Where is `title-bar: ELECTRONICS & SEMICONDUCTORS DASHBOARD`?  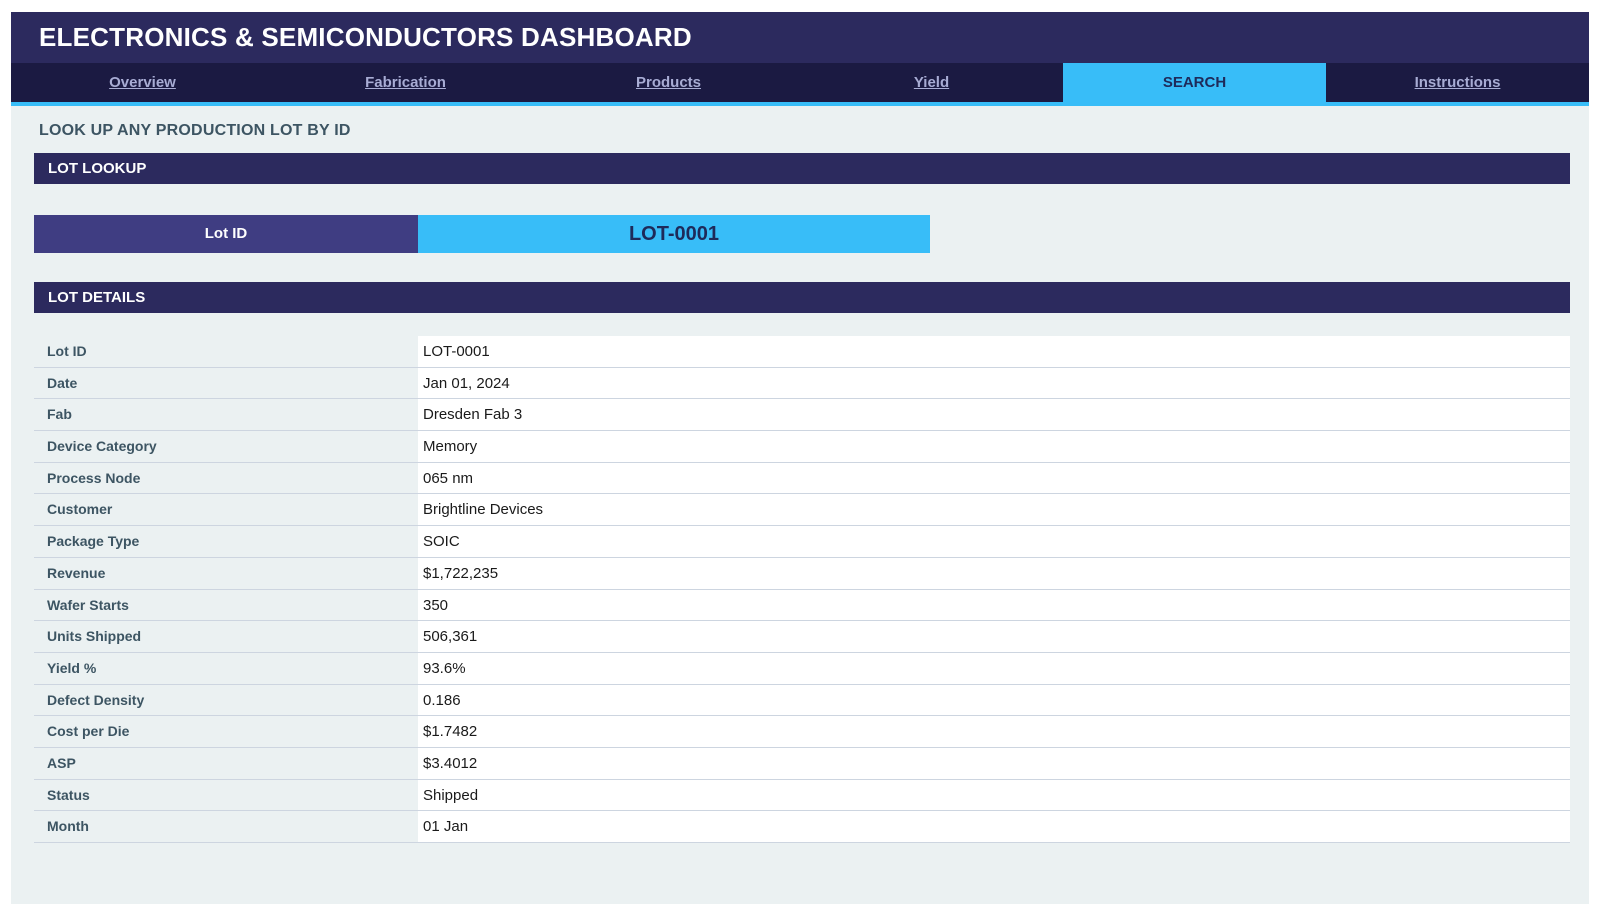 title-bar: ELECTRONICS & SEMICONDUCTORS DASHBOARD is located at coordinates (800, 37).